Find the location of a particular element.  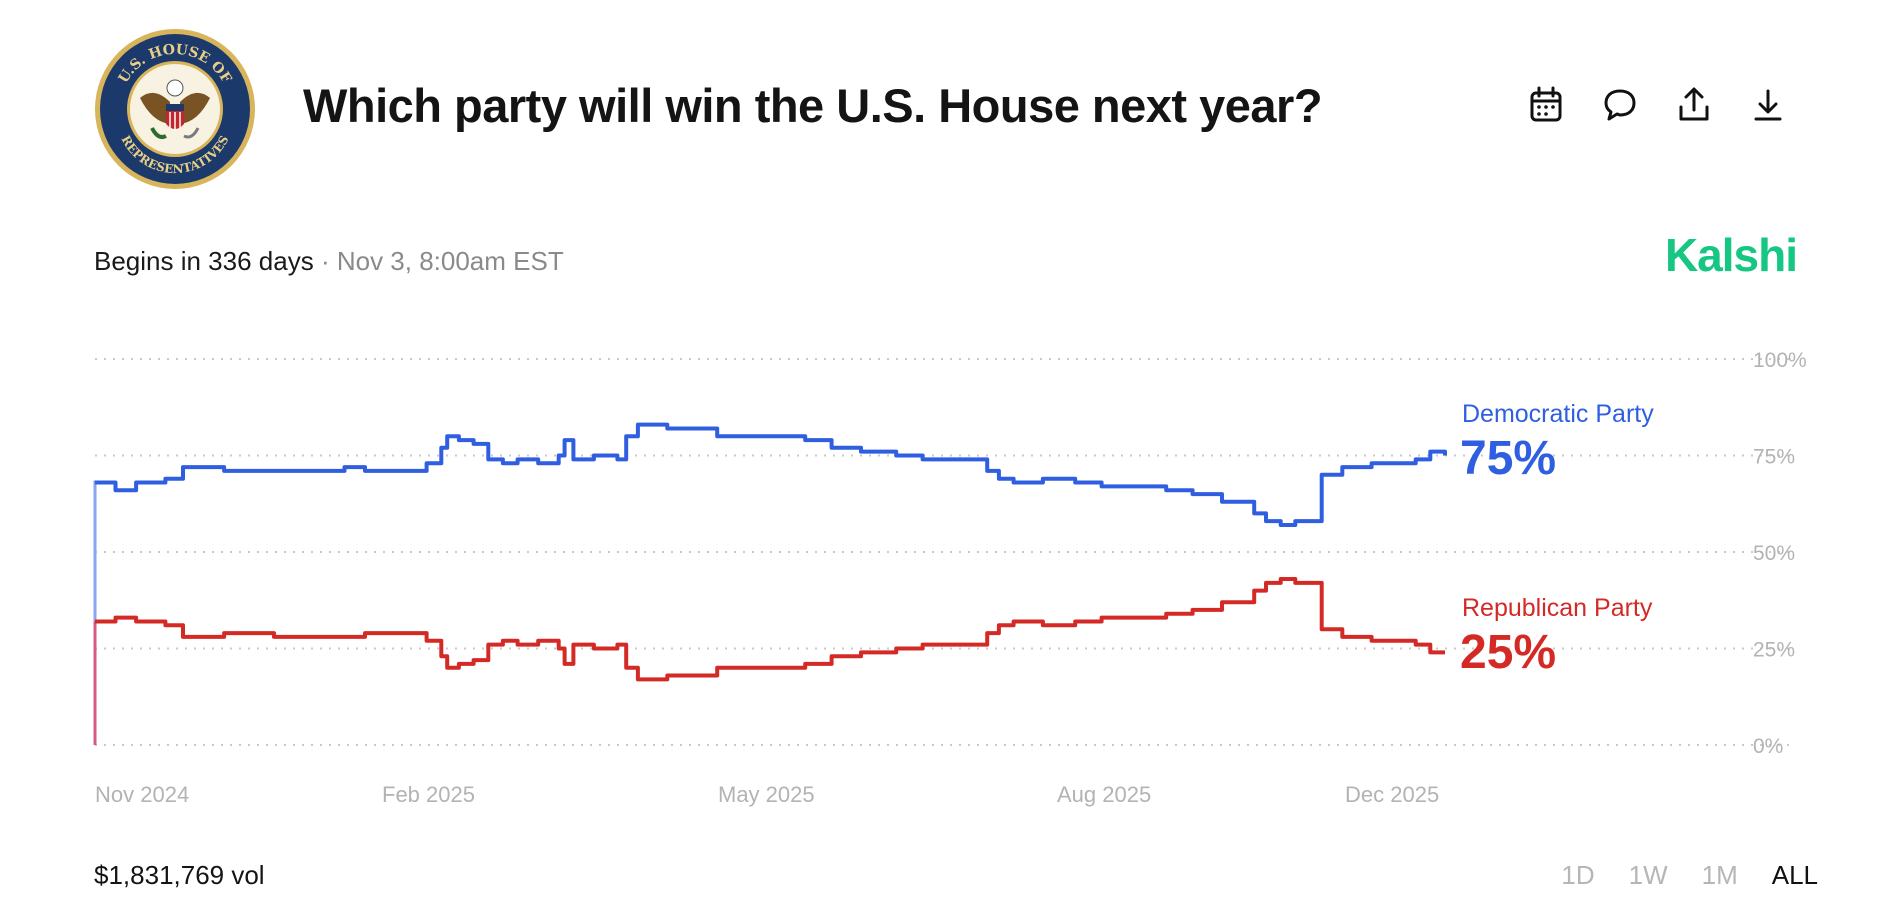

y-tick-label: 25% is located at coordinates (1774, 650).